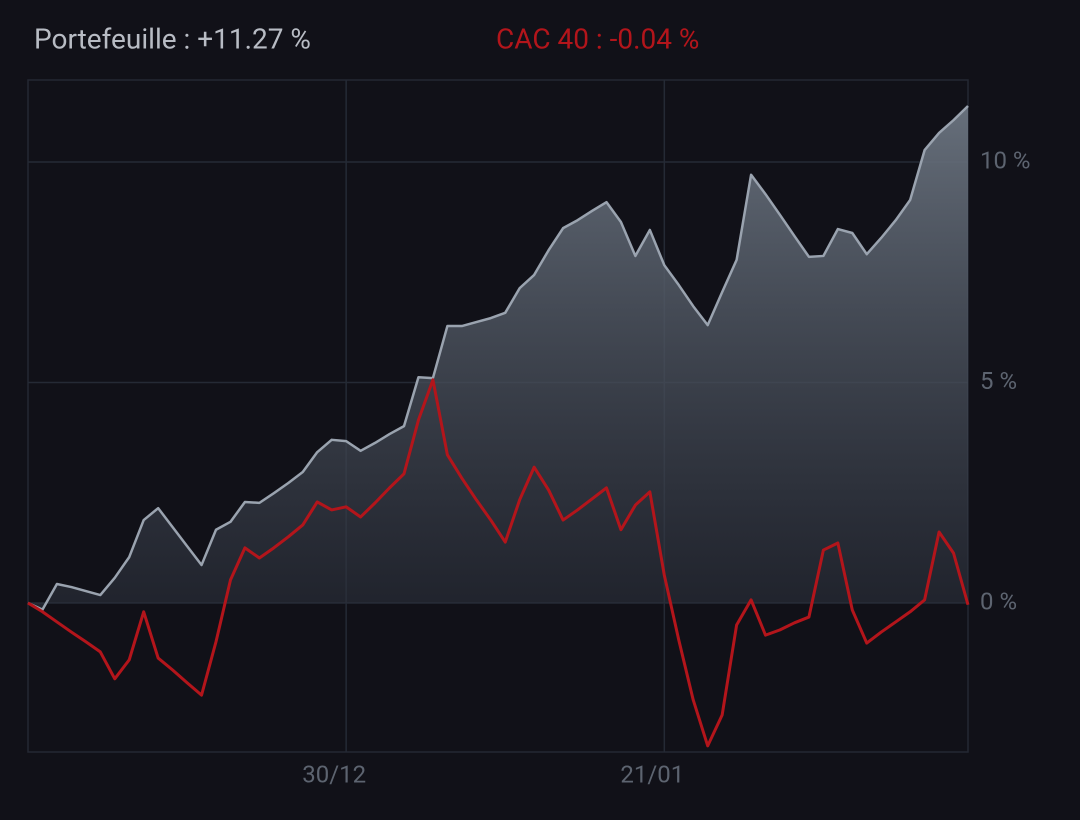 The image size is (1080, 820). What do you see at coordinates (652, 774) in the screenshot?
I see `x-tick-label: 21/01` at bounding box center [652, 774].